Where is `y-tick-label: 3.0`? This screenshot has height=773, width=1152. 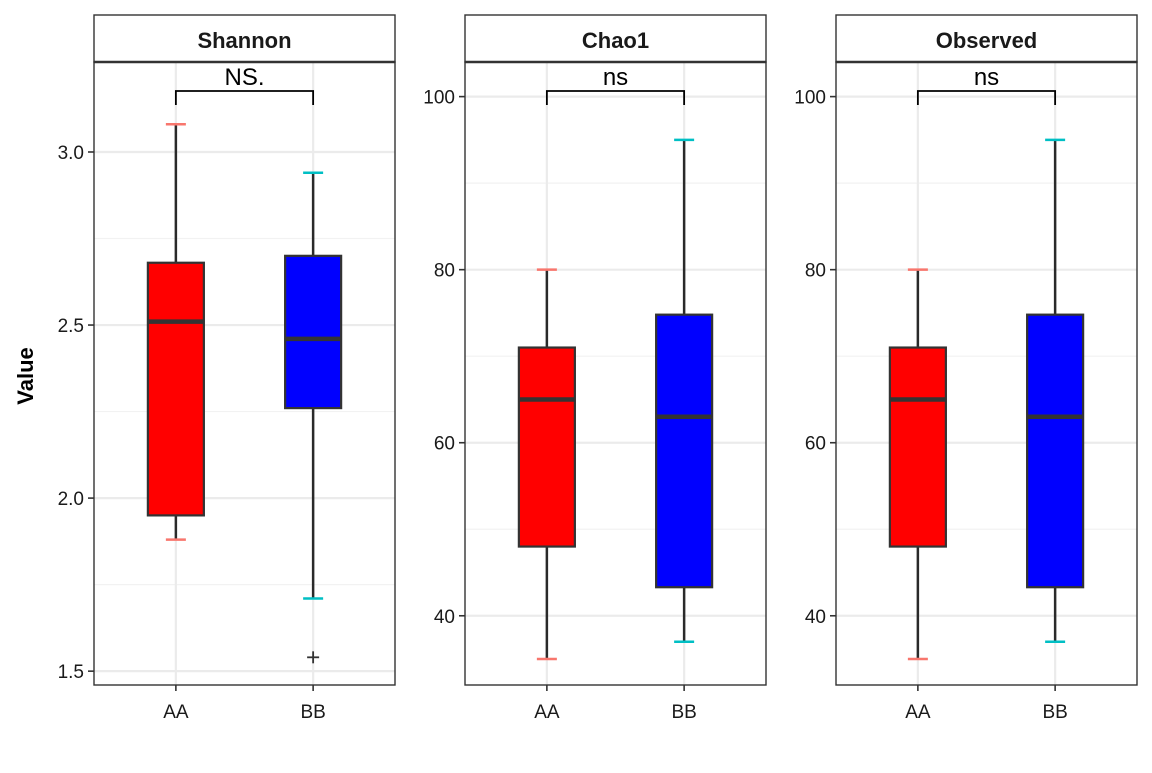 y-tick-label: 3.0 is located at coordinates (71, 153).